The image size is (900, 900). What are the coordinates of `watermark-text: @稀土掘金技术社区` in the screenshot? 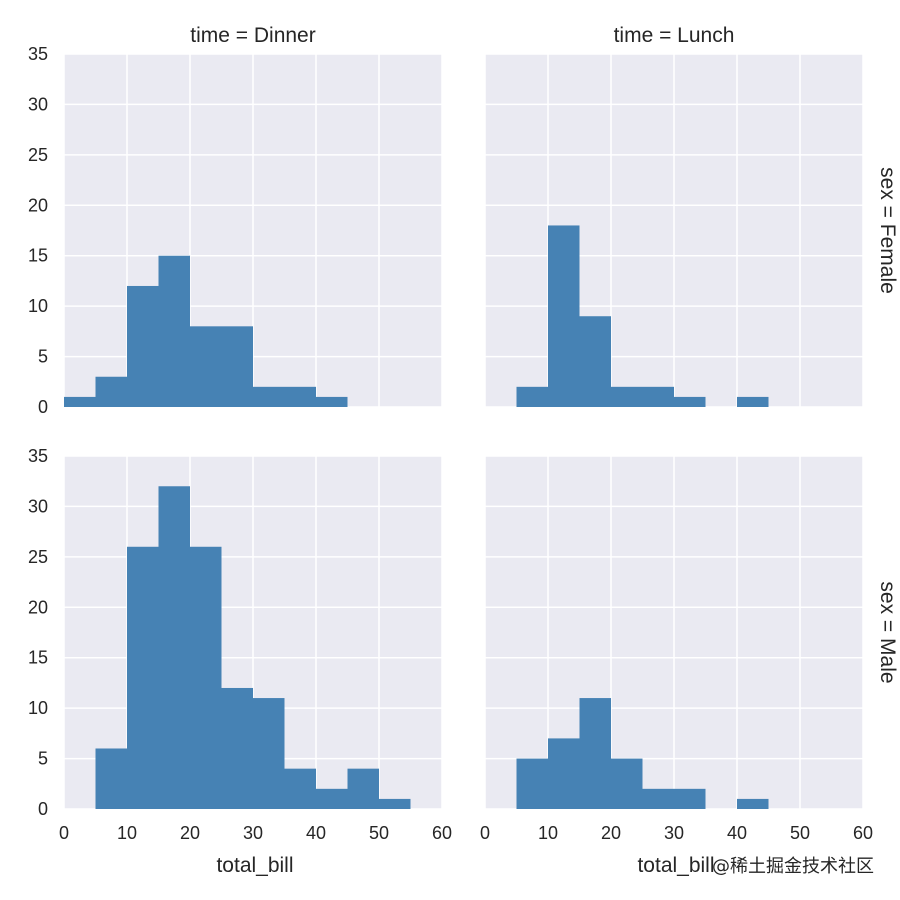 It's located at (793, 866).